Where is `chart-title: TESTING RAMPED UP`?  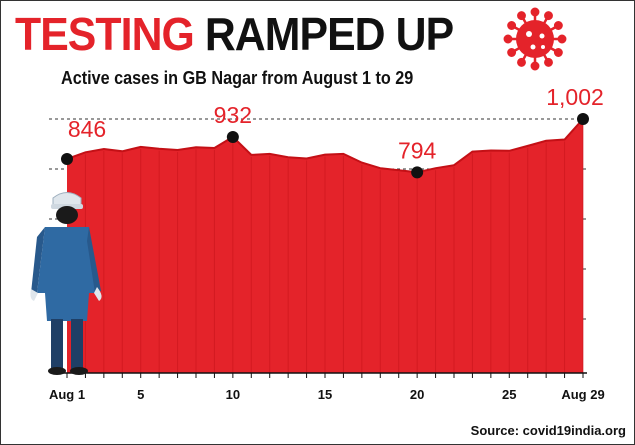
chart-title: TESTING RAMPED UP is located at coordinates (234, 34).